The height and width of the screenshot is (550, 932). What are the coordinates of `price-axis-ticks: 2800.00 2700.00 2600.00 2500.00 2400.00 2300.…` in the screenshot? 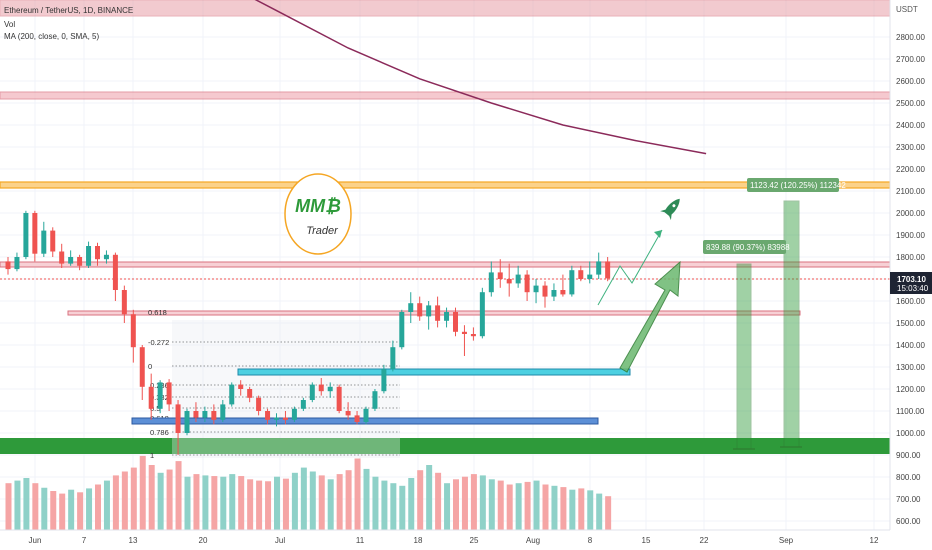 It's located at (910, 279).